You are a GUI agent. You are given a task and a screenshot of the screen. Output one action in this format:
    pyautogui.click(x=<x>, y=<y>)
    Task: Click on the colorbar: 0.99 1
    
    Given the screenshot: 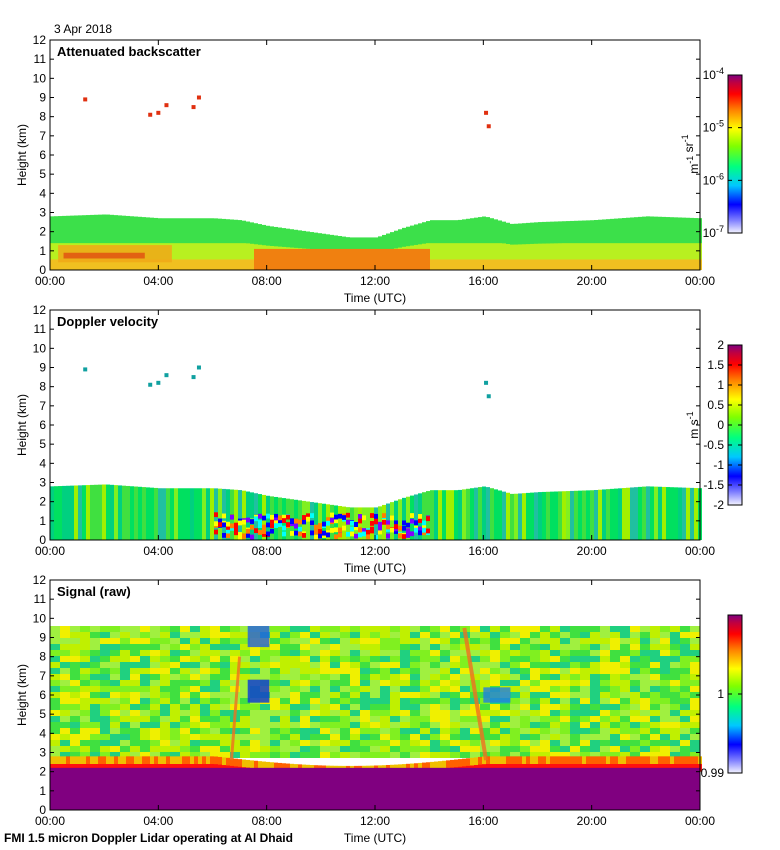 What is the action you would take?
    pyautogui.click(x=722, y=697)
    